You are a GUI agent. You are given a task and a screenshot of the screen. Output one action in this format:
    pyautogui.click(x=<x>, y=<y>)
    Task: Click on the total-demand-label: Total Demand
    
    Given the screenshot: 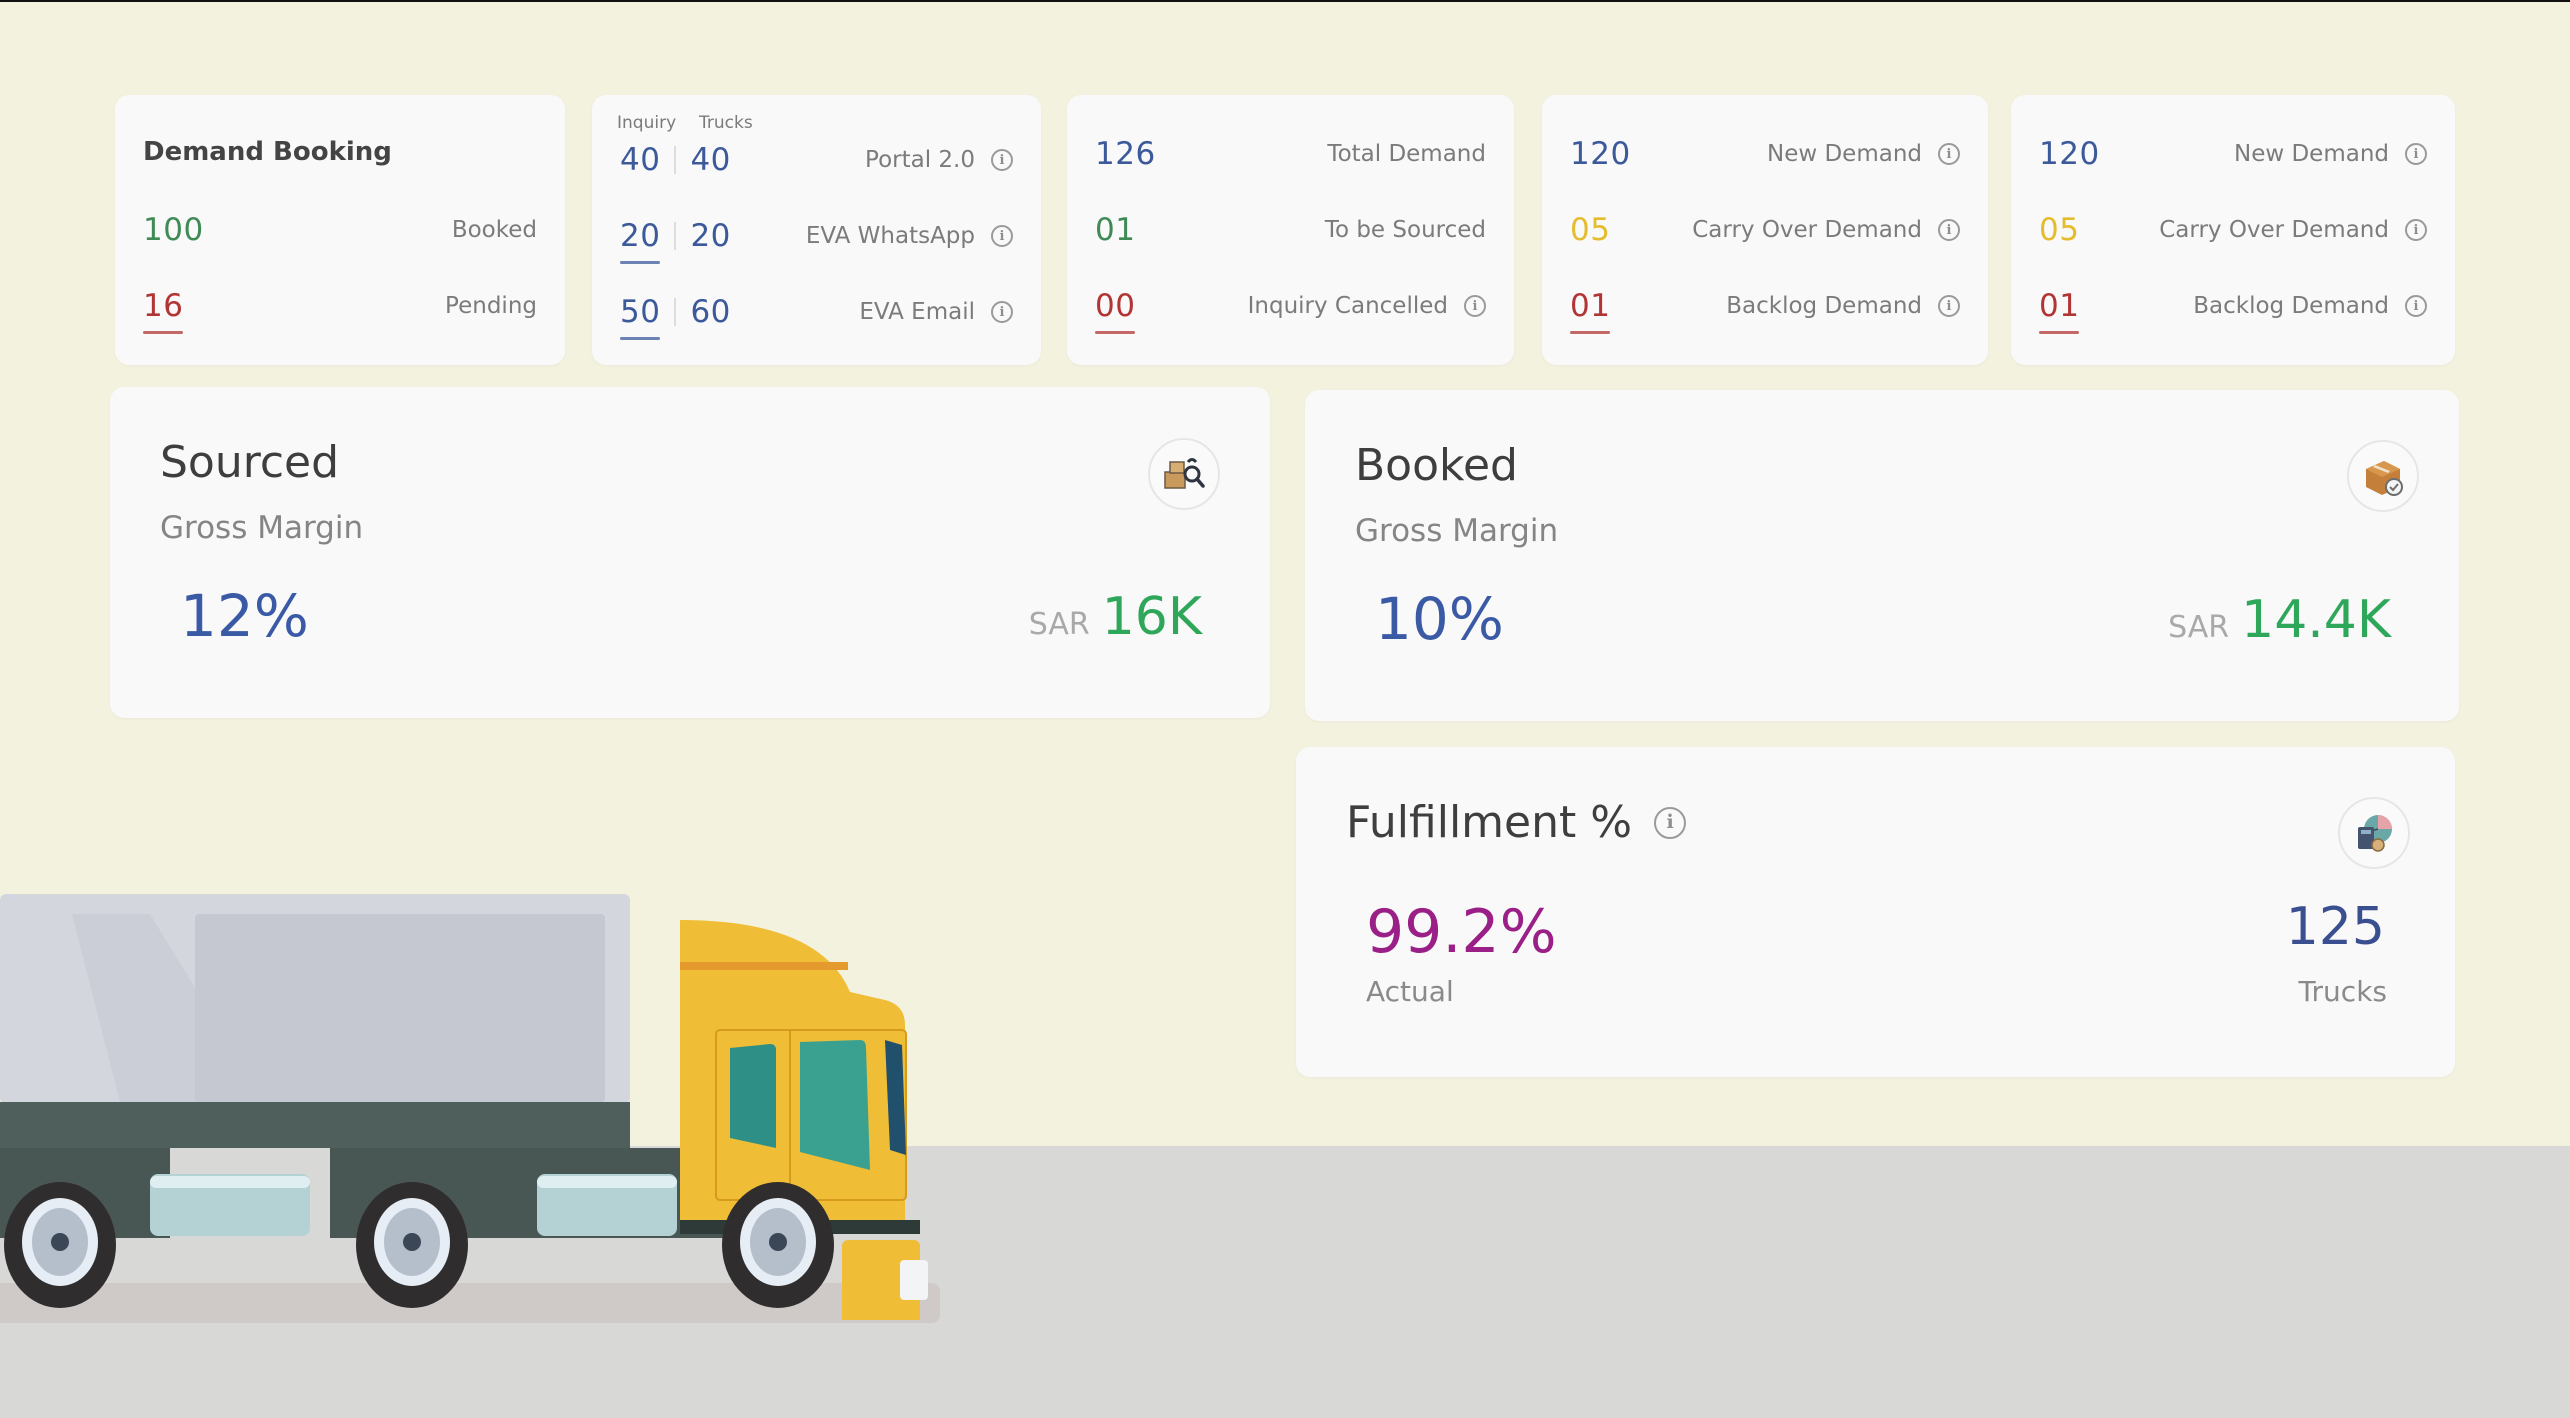 What is the action you would take?
    pyautogui.click(x=1406, y=154)
    